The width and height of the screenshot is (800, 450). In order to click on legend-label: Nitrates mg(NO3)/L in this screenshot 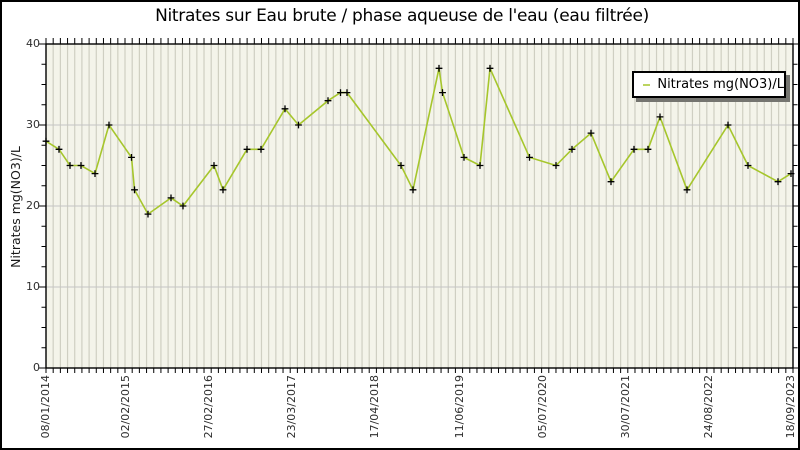, I will do `click(720, 84)`.